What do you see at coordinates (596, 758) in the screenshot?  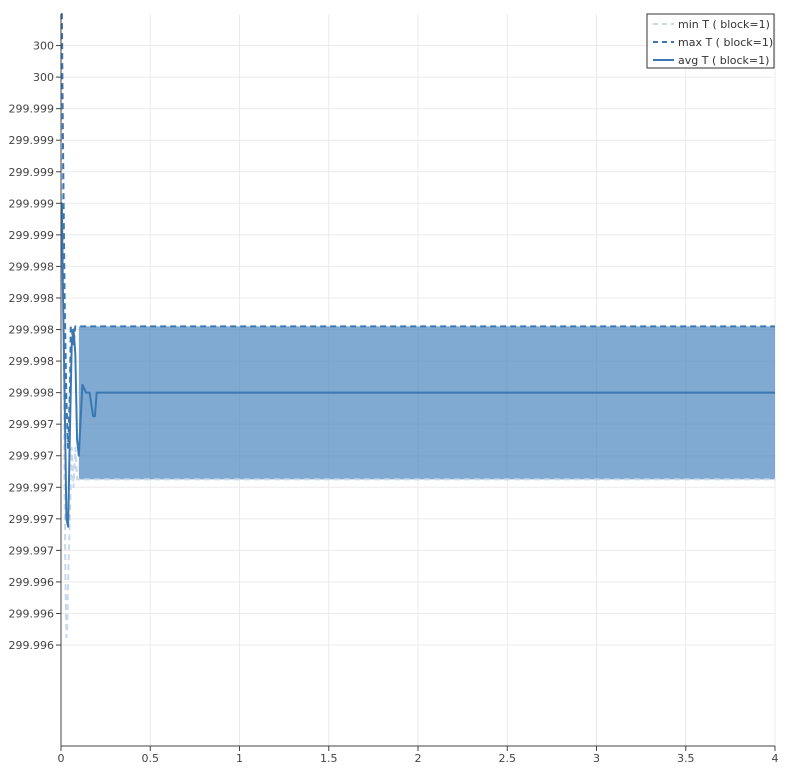 I see `x-tick-label-6: 3` at bounding box center [596, 758].